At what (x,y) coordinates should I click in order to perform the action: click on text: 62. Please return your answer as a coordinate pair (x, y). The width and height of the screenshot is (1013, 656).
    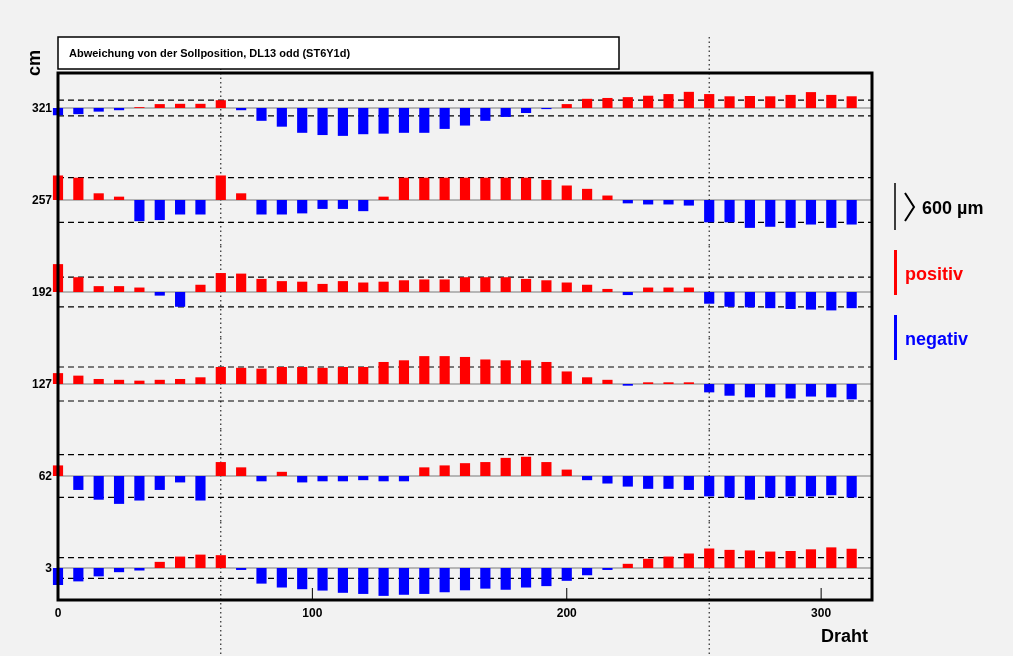
    Looking at the image, I should click on (45, 476).